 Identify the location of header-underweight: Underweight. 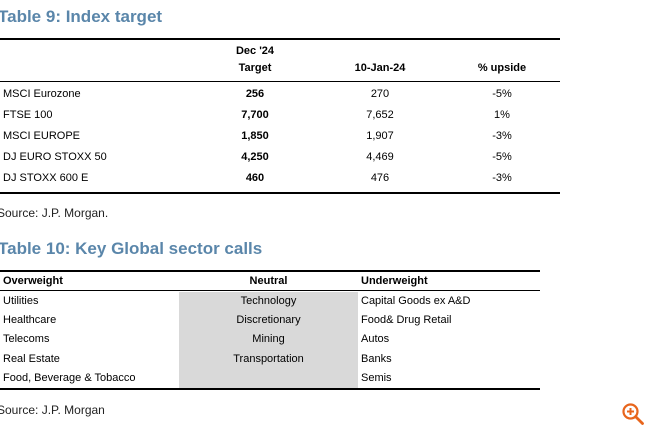
(394, 281).